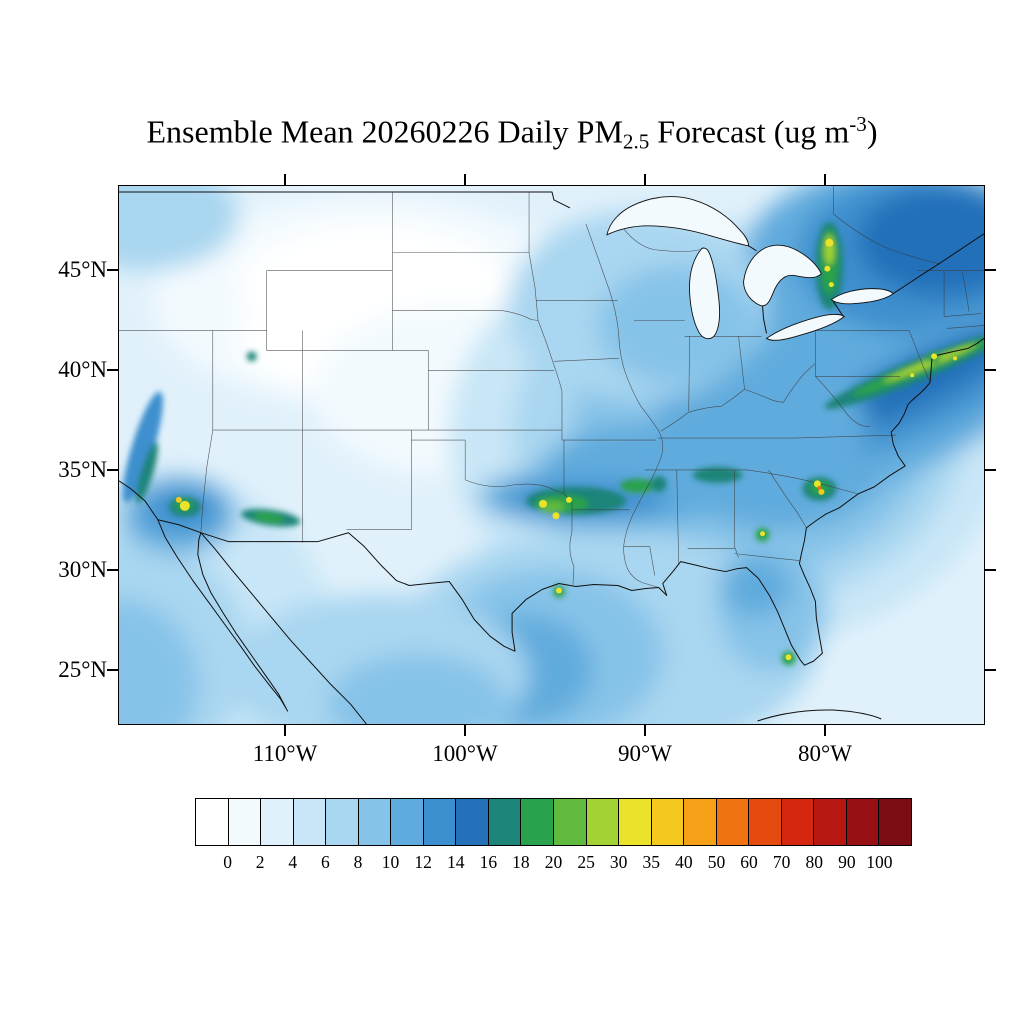 The height and width of the screenshot is (1024, 1024). I want to click on lat-tick-label: 25°N, so click(82, 669).